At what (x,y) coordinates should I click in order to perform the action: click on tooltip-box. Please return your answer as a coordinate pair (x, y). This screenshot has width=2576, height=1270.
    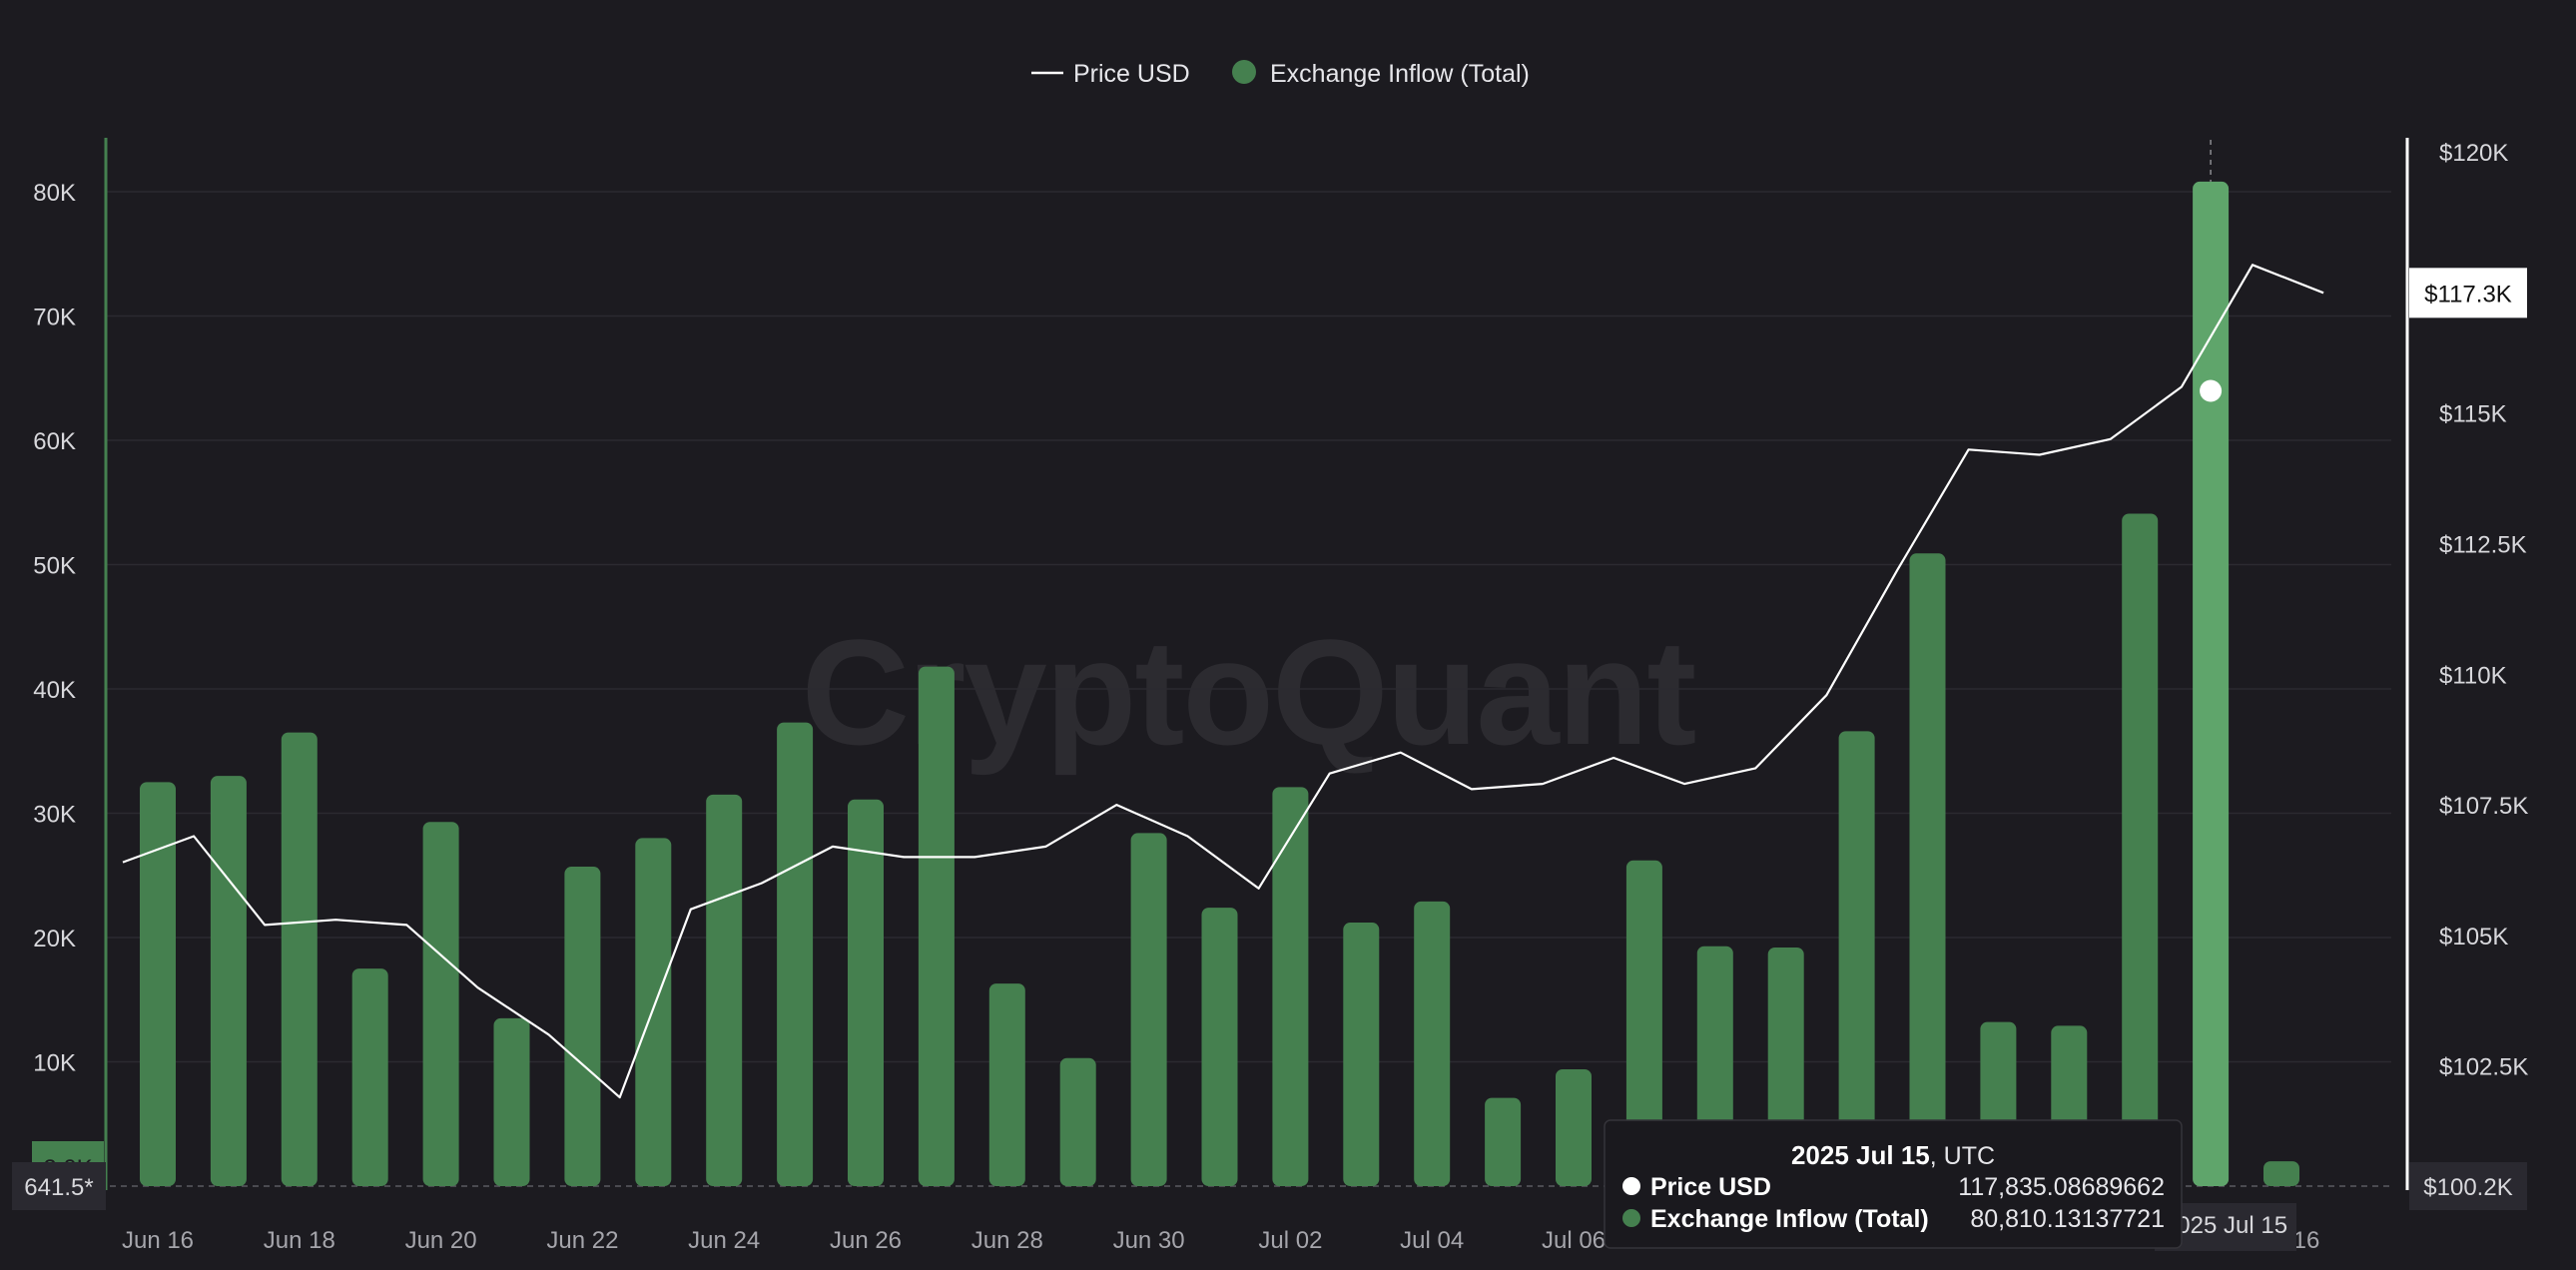
    Looking at the image, I should click on (1893, 1184).